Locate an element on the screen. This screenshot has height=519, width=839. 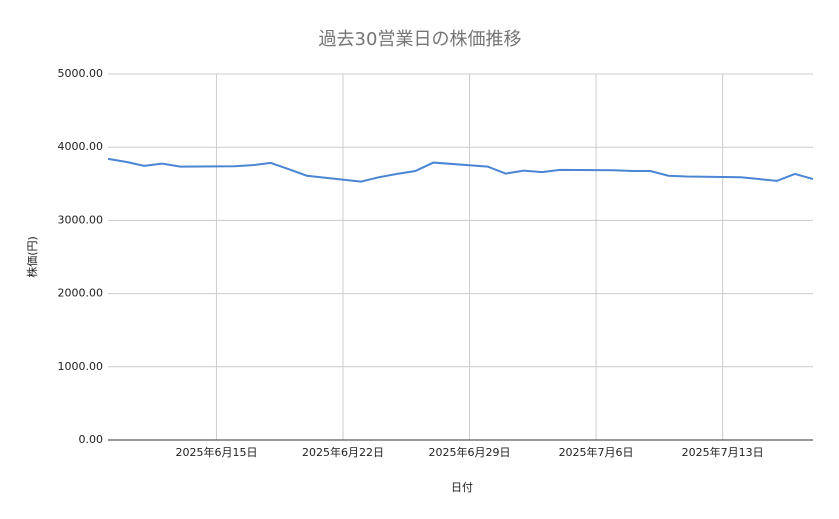
y-axis-label: 株価(円) is located at coordinates (32, 257).